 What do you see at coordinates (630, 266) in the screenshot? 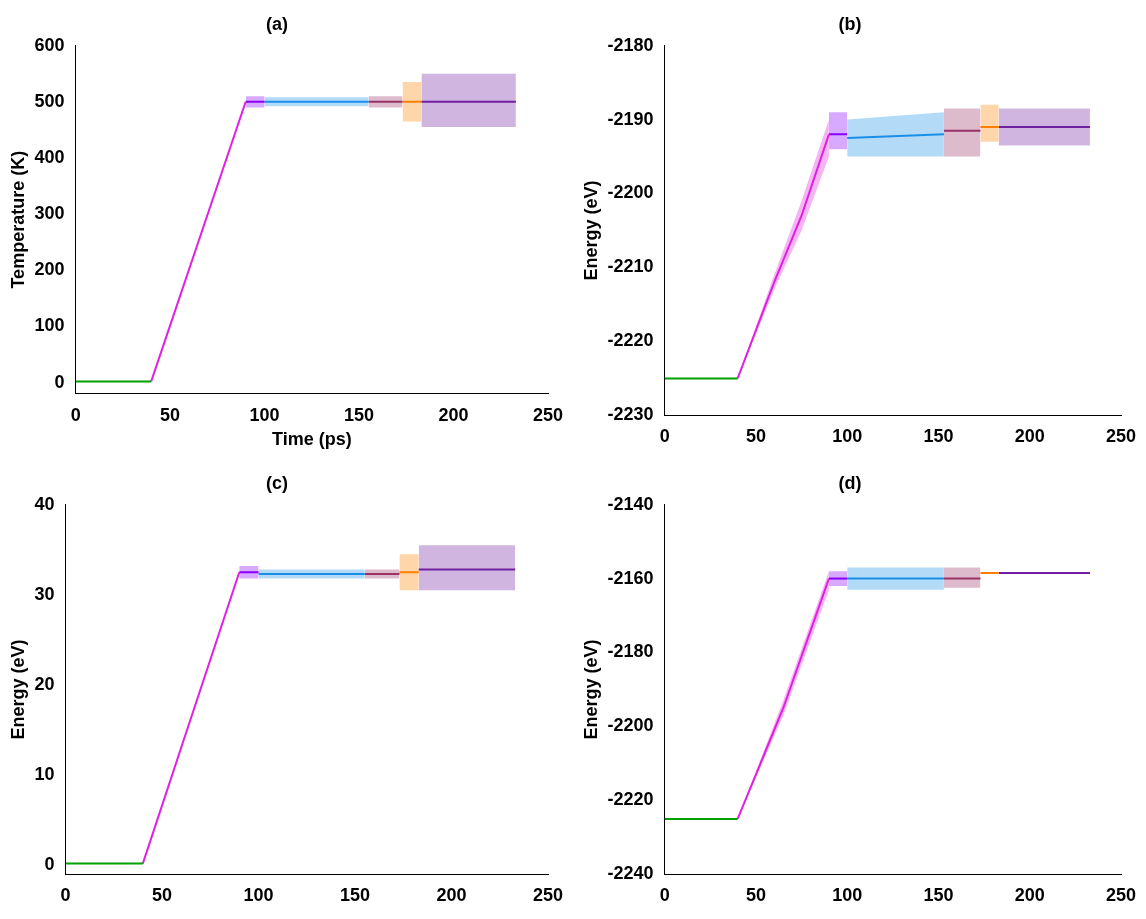
I see `y-tick-label: -2210` at bounding box center [630, 266].